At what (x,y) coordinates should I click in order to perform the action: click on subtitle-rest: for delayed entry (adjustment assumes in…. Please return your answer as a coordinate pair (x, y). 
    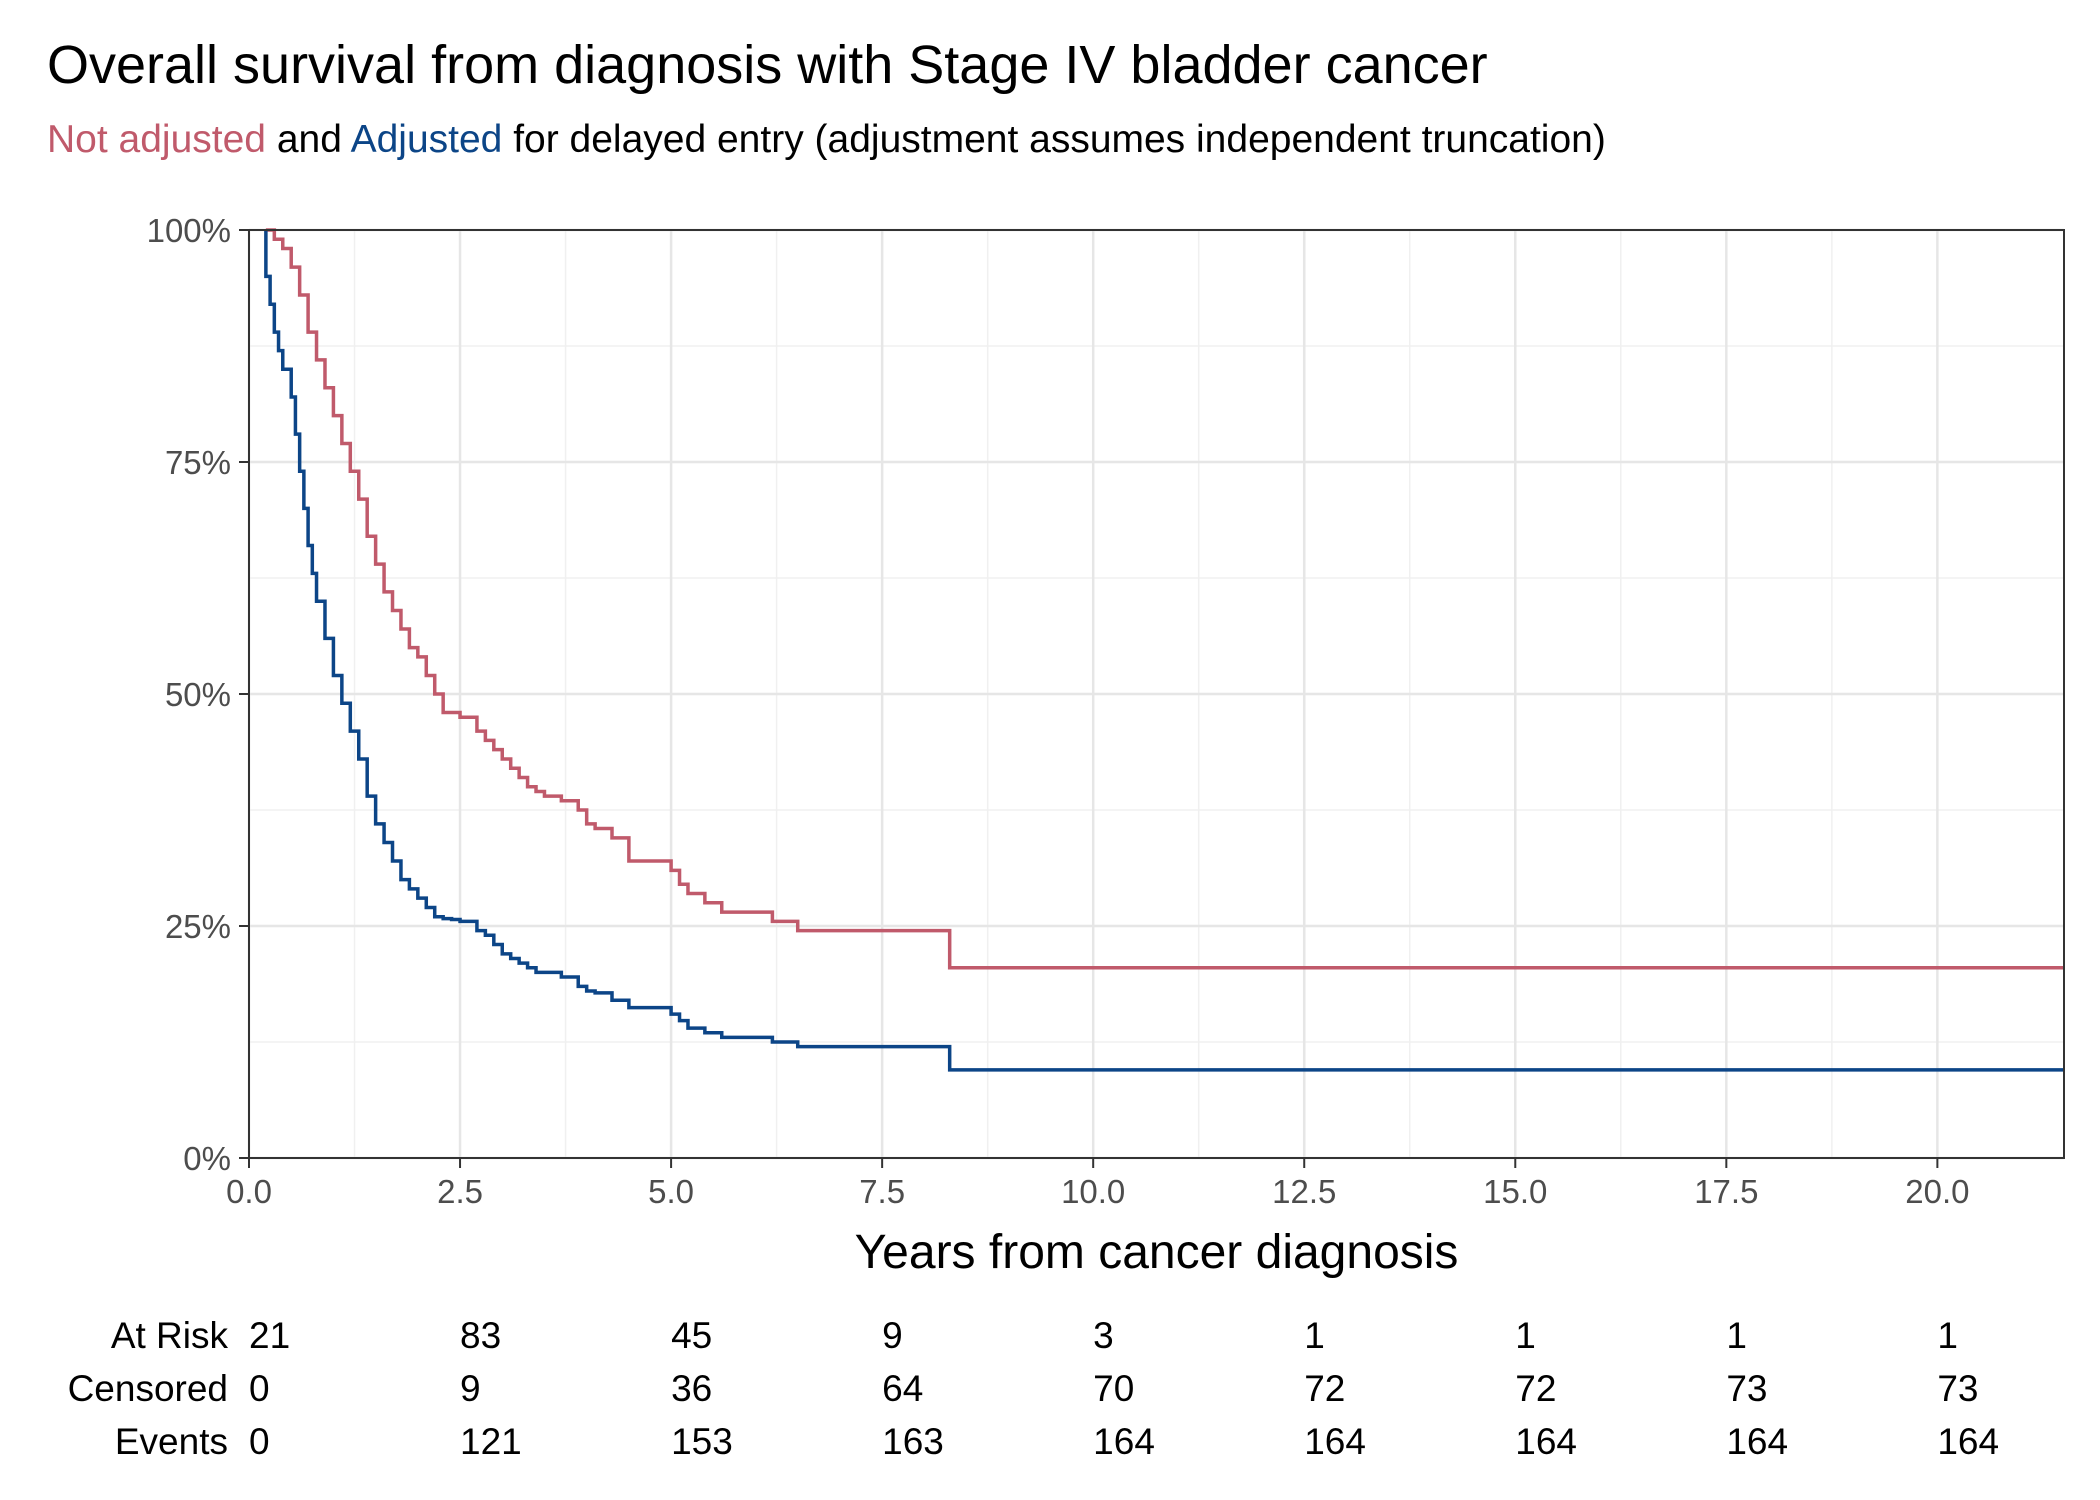
    Looking at the image, I should click on (1053, 139).